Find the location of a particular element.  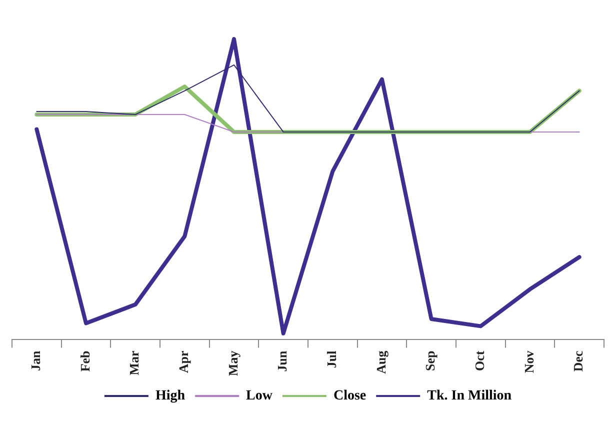

legend-label: High is located at coordinates (170, 396).